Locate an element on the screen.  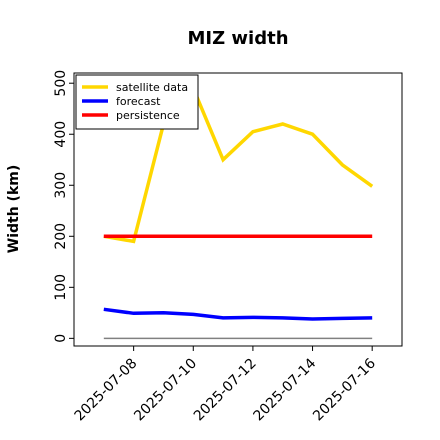
legend-label: forecast is located at coordinates (138, 101).